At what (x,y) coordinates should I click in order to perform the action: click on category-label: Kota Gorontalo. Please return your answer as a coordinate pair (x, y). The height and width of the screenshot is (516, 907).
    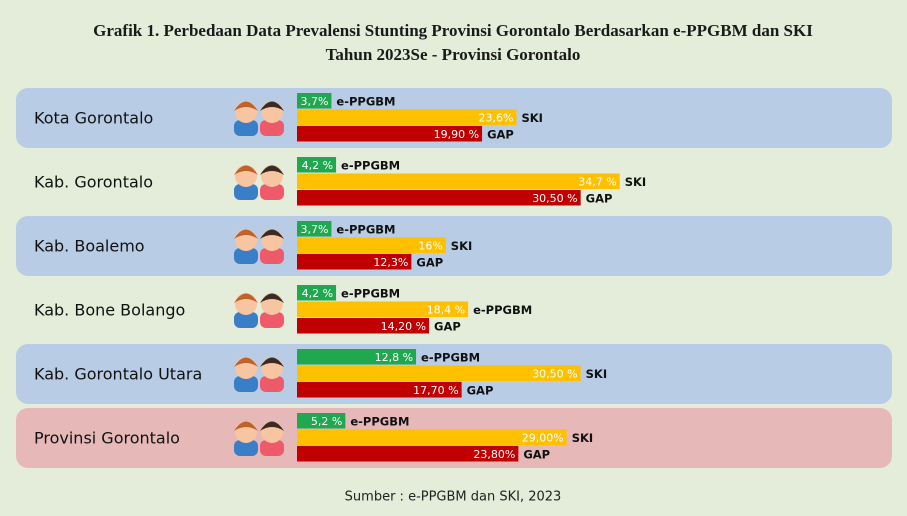
    Looking at the image, I should click on (93, 118).